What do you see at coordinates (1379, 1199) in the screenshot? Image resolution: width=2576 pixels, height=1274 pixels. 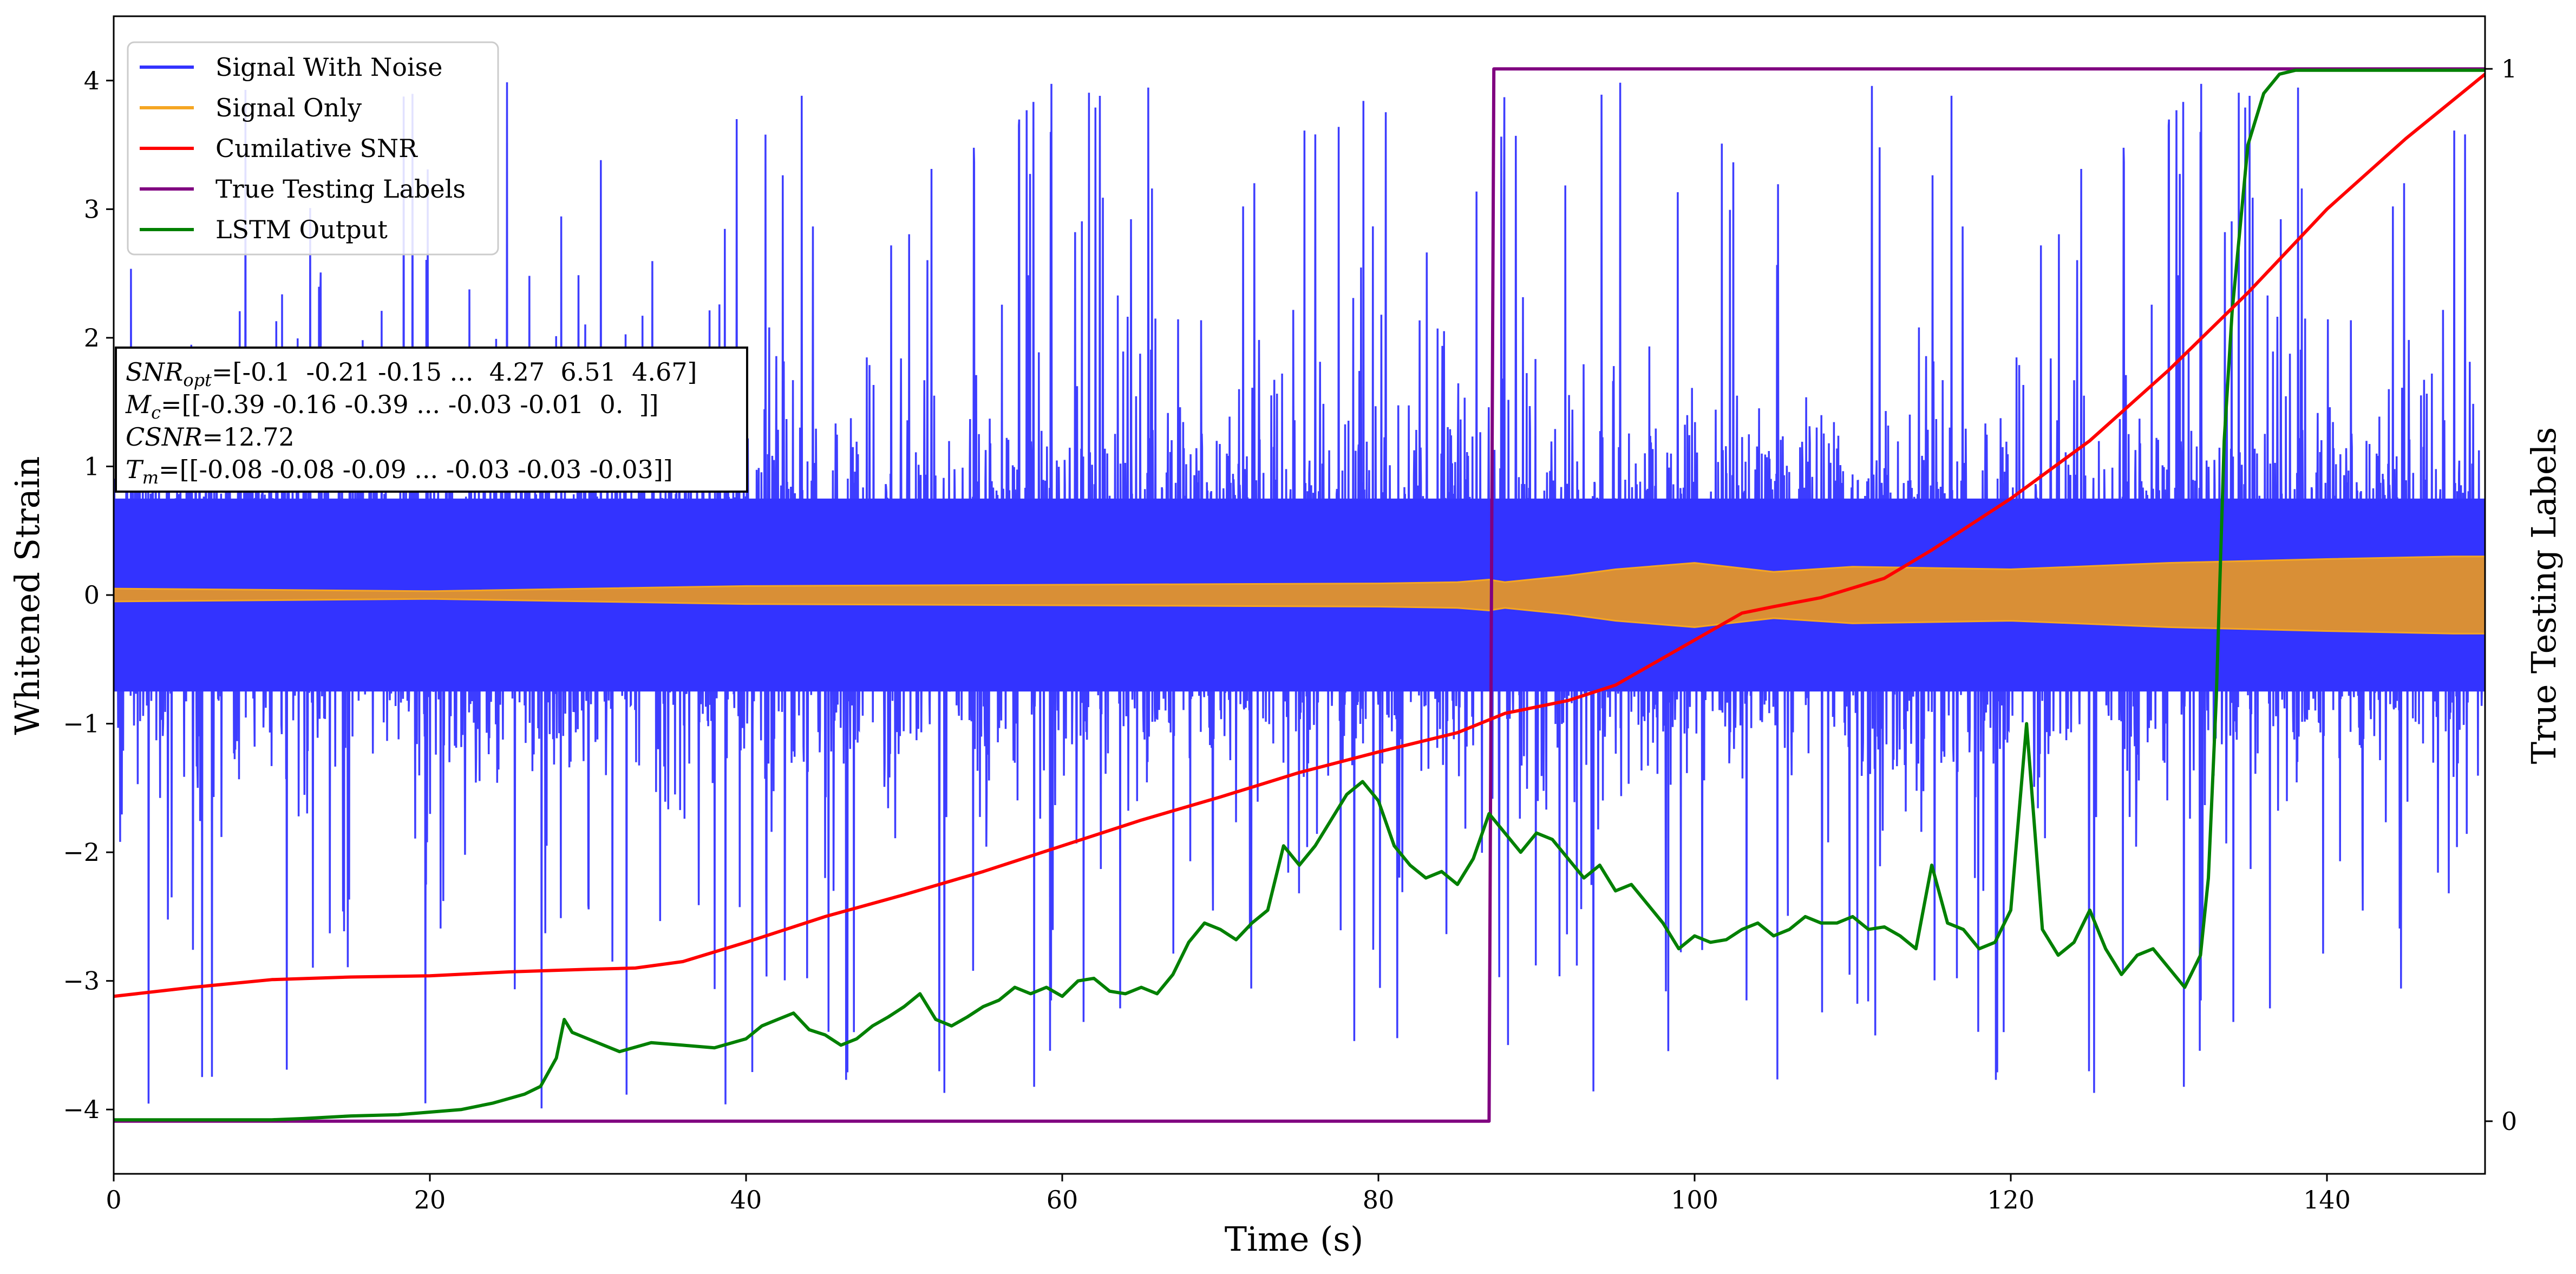 I see `x-tick-label: 80` at bounding box center [1379, 1199].